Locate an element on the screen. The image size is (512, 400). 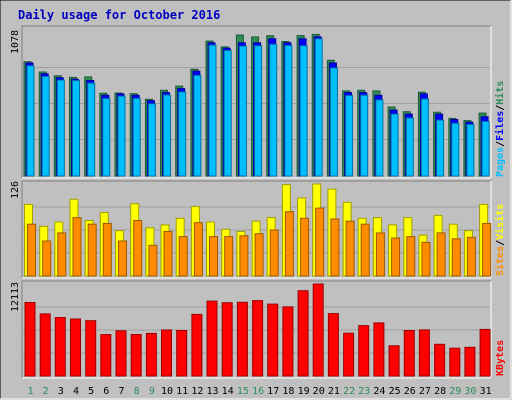
day-label-30: 30 is located at coordinates (470, 391).